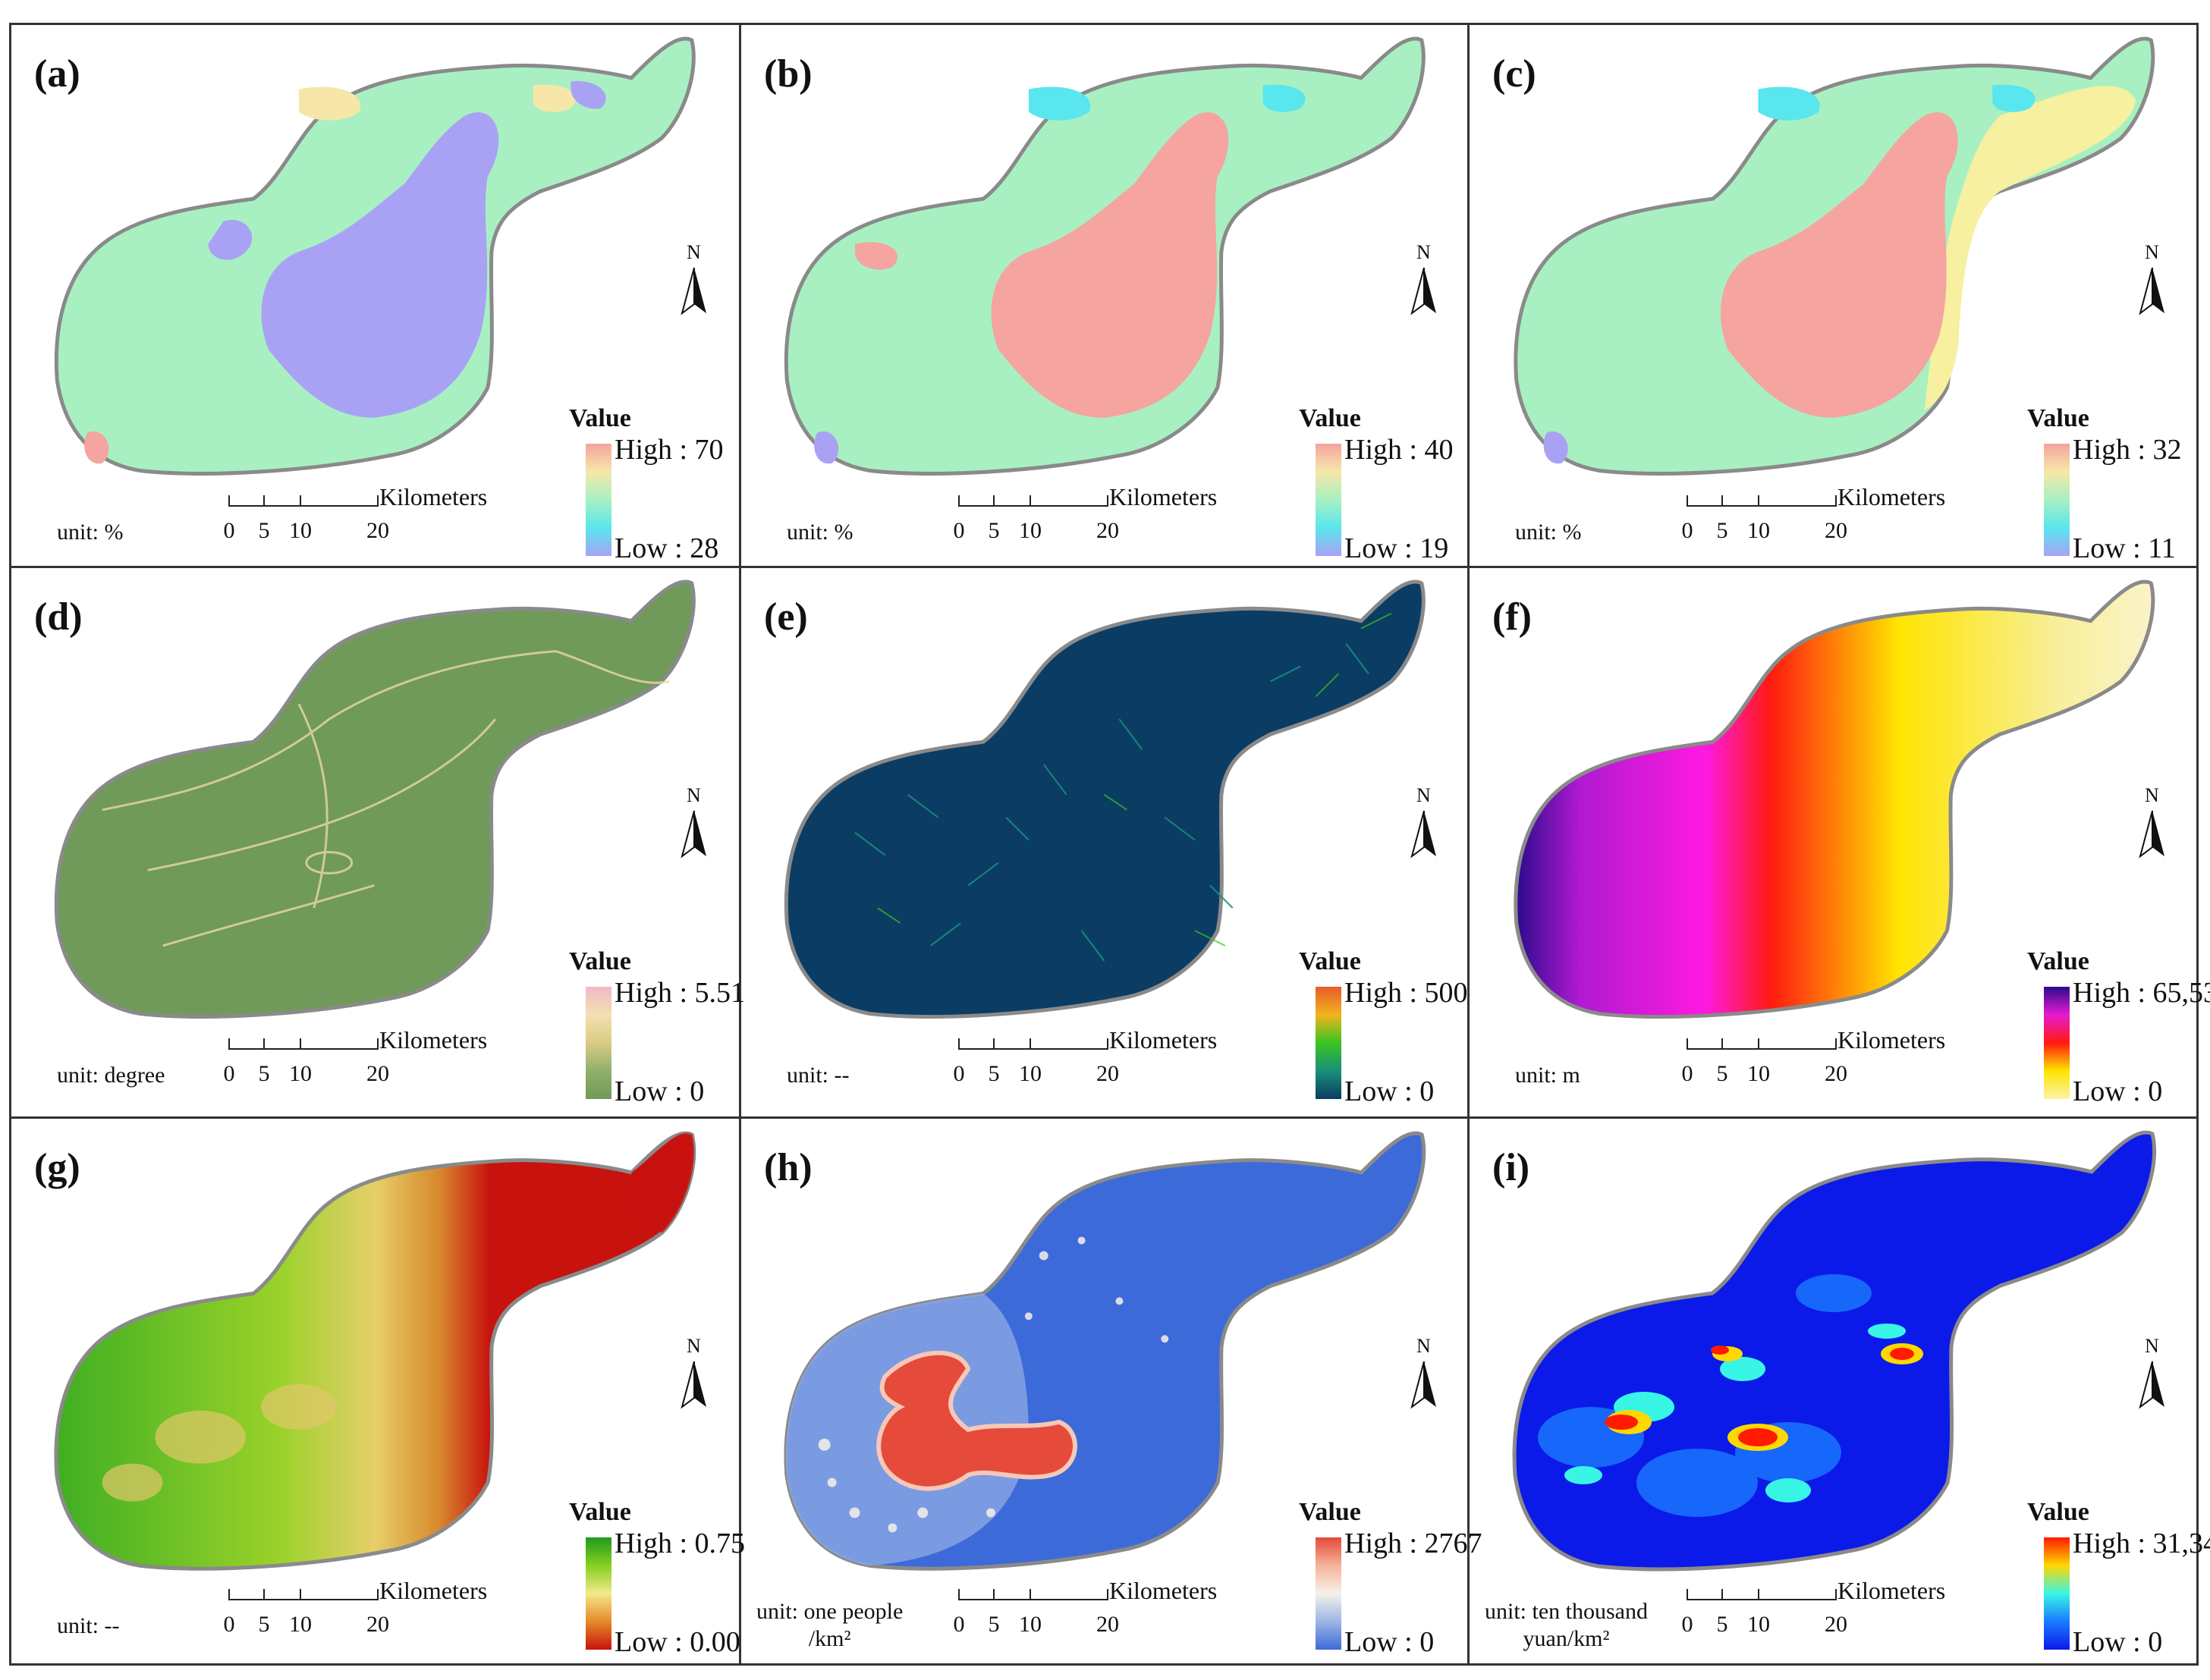 The height and width of the screenshot is (1680, 2210). Describe the element at coordinates (1396, 548) in the screenshot. I see `legend-low: Low : 19` at that location.